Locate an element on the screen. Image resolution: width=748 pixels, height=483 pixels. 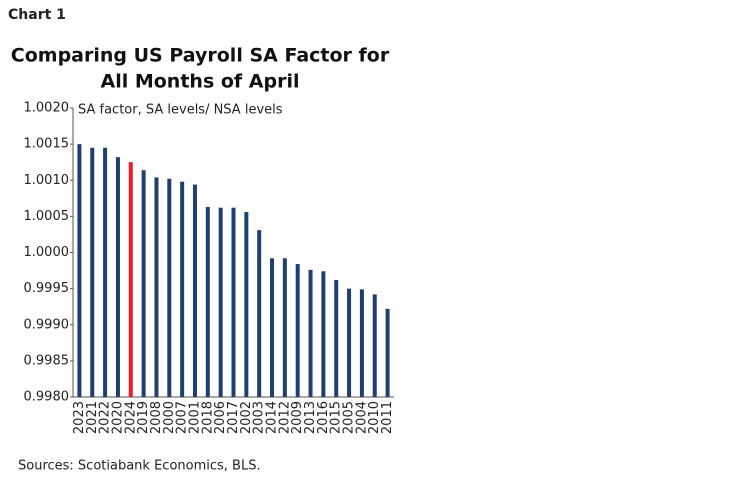
x-tick-label: 2001 is located at coordinates (194, 417).